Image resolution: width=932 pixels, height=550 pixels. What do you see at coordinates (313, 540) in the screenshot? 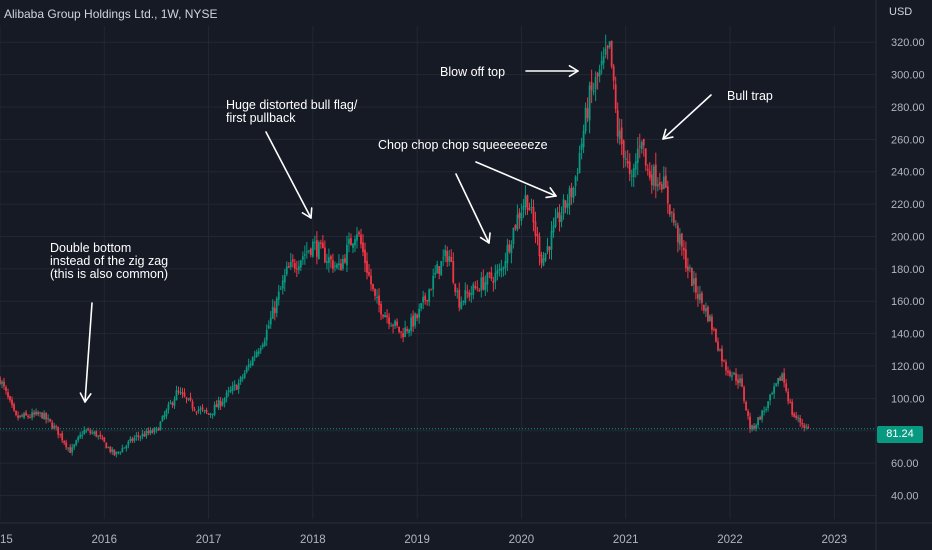
I see `x-tick-label: 2018` at bounding box center [313, 540].